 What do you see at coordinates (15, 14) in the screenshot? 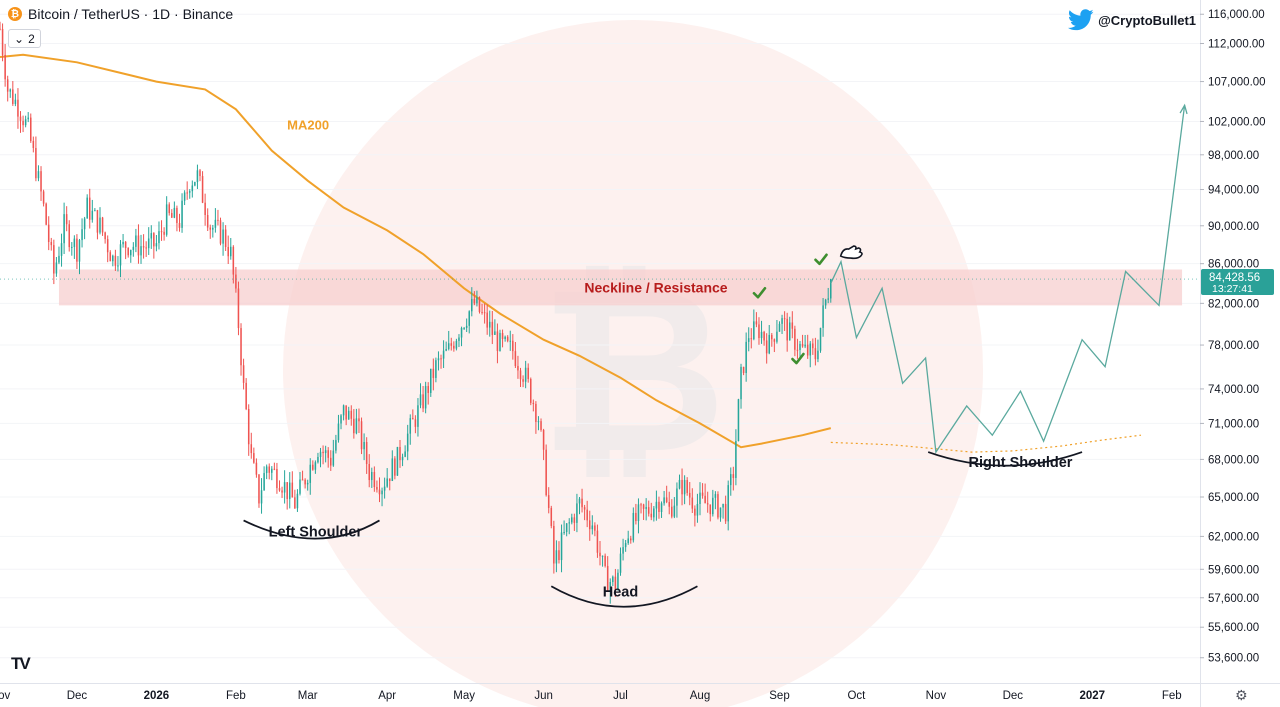
I see `bitcoin-coin-icon: ₿` at bounding box center [15, 14].